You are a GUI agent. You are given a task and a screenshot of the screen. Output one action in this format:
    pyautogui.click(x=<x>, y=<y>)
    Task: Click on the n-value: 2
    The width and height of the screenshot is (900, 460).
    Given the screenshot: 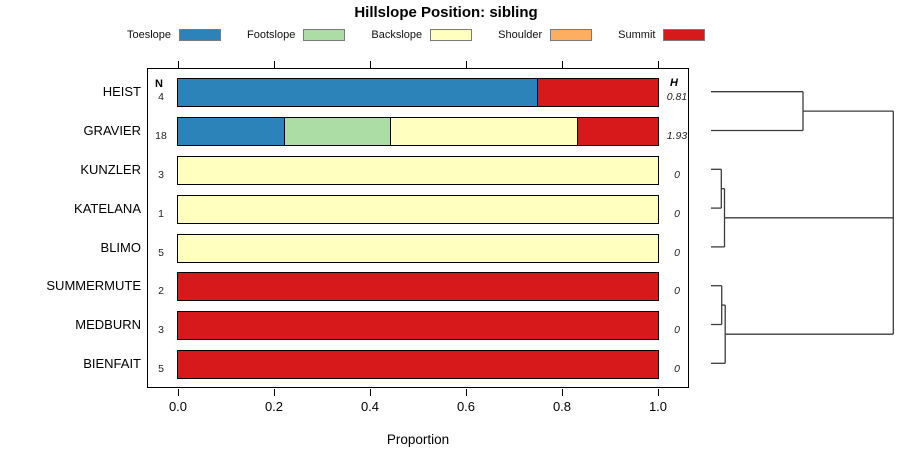 What is the action you would take?
    pyautogui.click(x=161, y=291)
    